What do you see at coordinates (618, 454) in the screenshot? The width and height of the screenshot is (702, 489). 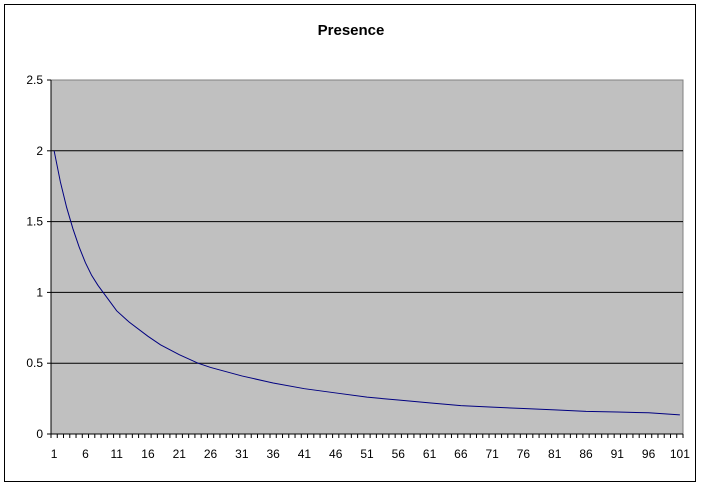 I see `x-tick-label-91: 91` at bounding box center [618, 454].